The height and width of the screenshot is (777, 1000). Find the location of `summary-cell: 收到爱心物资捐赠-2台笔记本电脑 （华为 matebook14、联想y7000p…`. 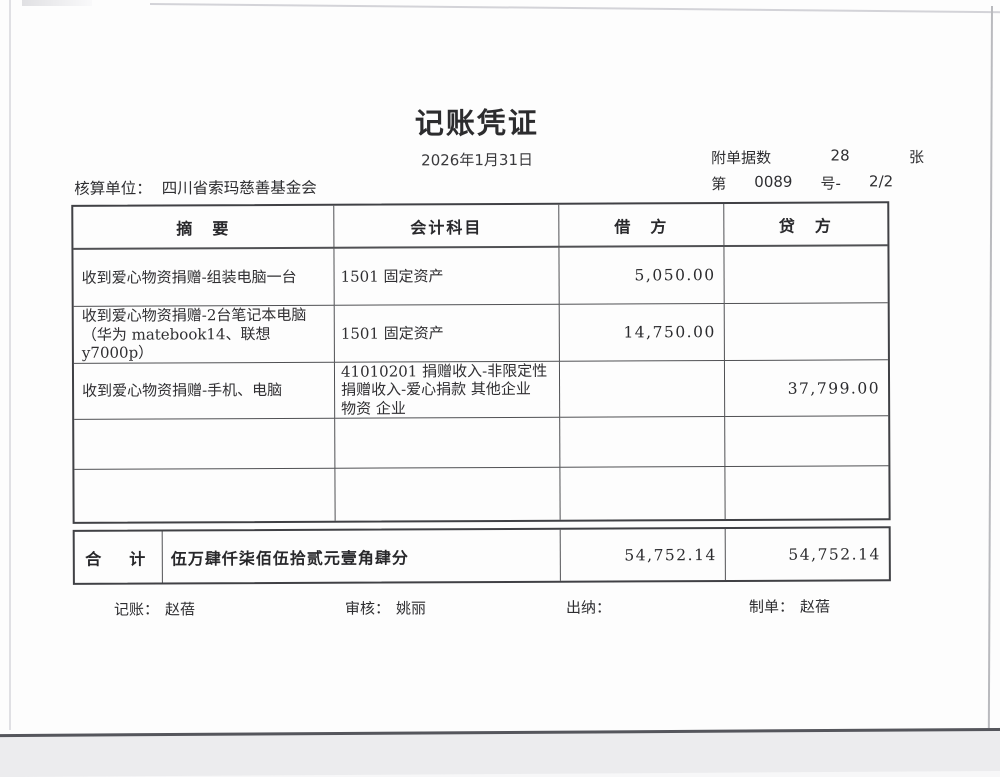

summary-cell: 收到爱心物资捐赠-2台笔记本电脑 （华为 matebook14、联想y7000p… is located at coordinates (204, 335).